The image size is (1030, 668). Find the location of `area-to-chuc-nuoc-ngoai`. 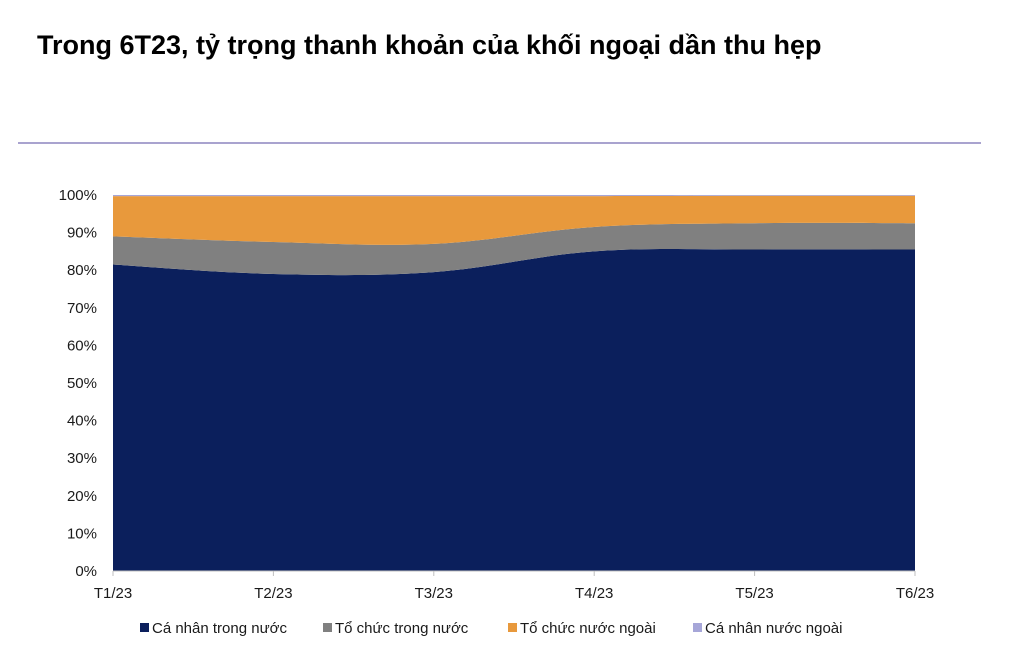

area-to-chuc-nuoc-ngoai is located at coordinates (514, 220).